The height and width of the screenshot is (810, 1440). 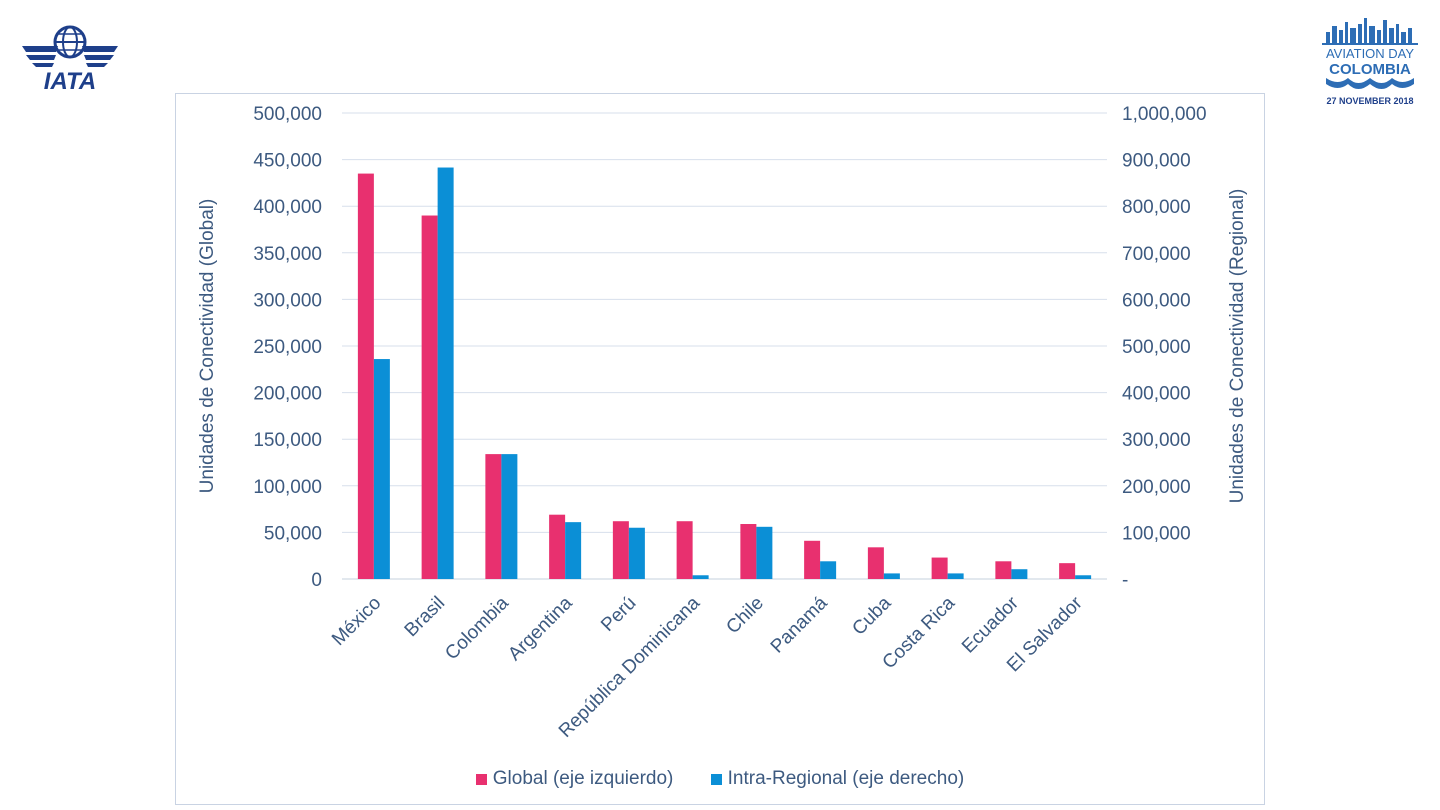 What do you see at coordinates (70, 59) in the screenshot?
I see `iata-logo: IATA` at bounding box center [70, 59].